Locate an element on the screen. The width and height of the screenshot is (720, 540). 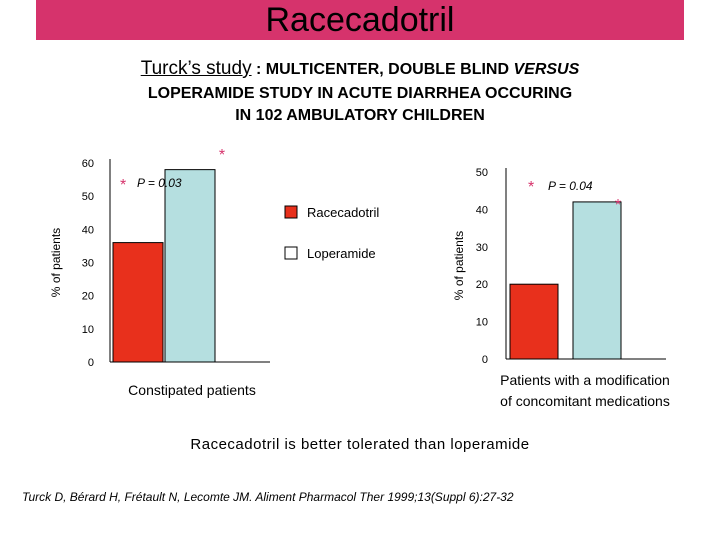
slide-title: Racecadotril is located at coordinates (360, 20).